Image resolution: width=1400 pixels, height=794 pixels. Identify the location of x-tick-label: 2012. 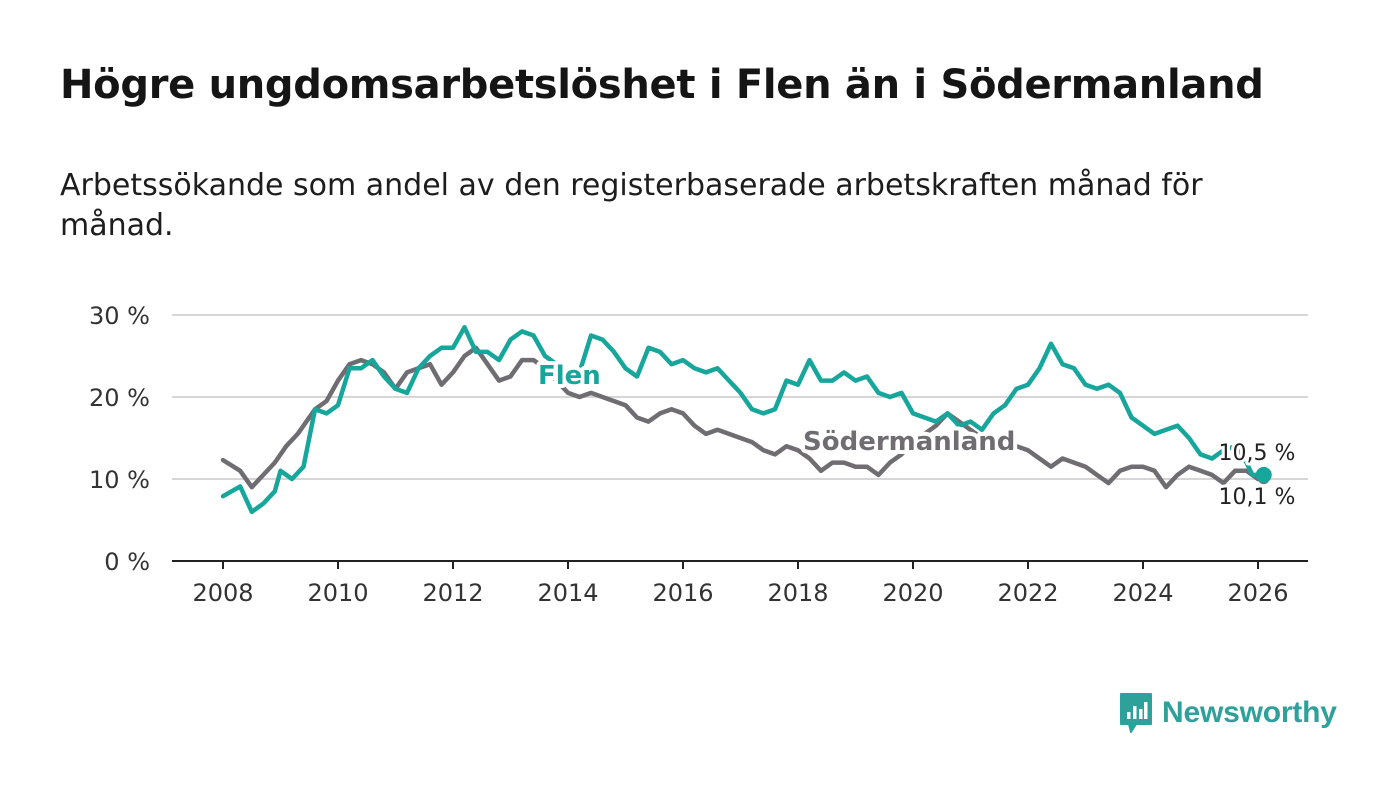
(452, 593).